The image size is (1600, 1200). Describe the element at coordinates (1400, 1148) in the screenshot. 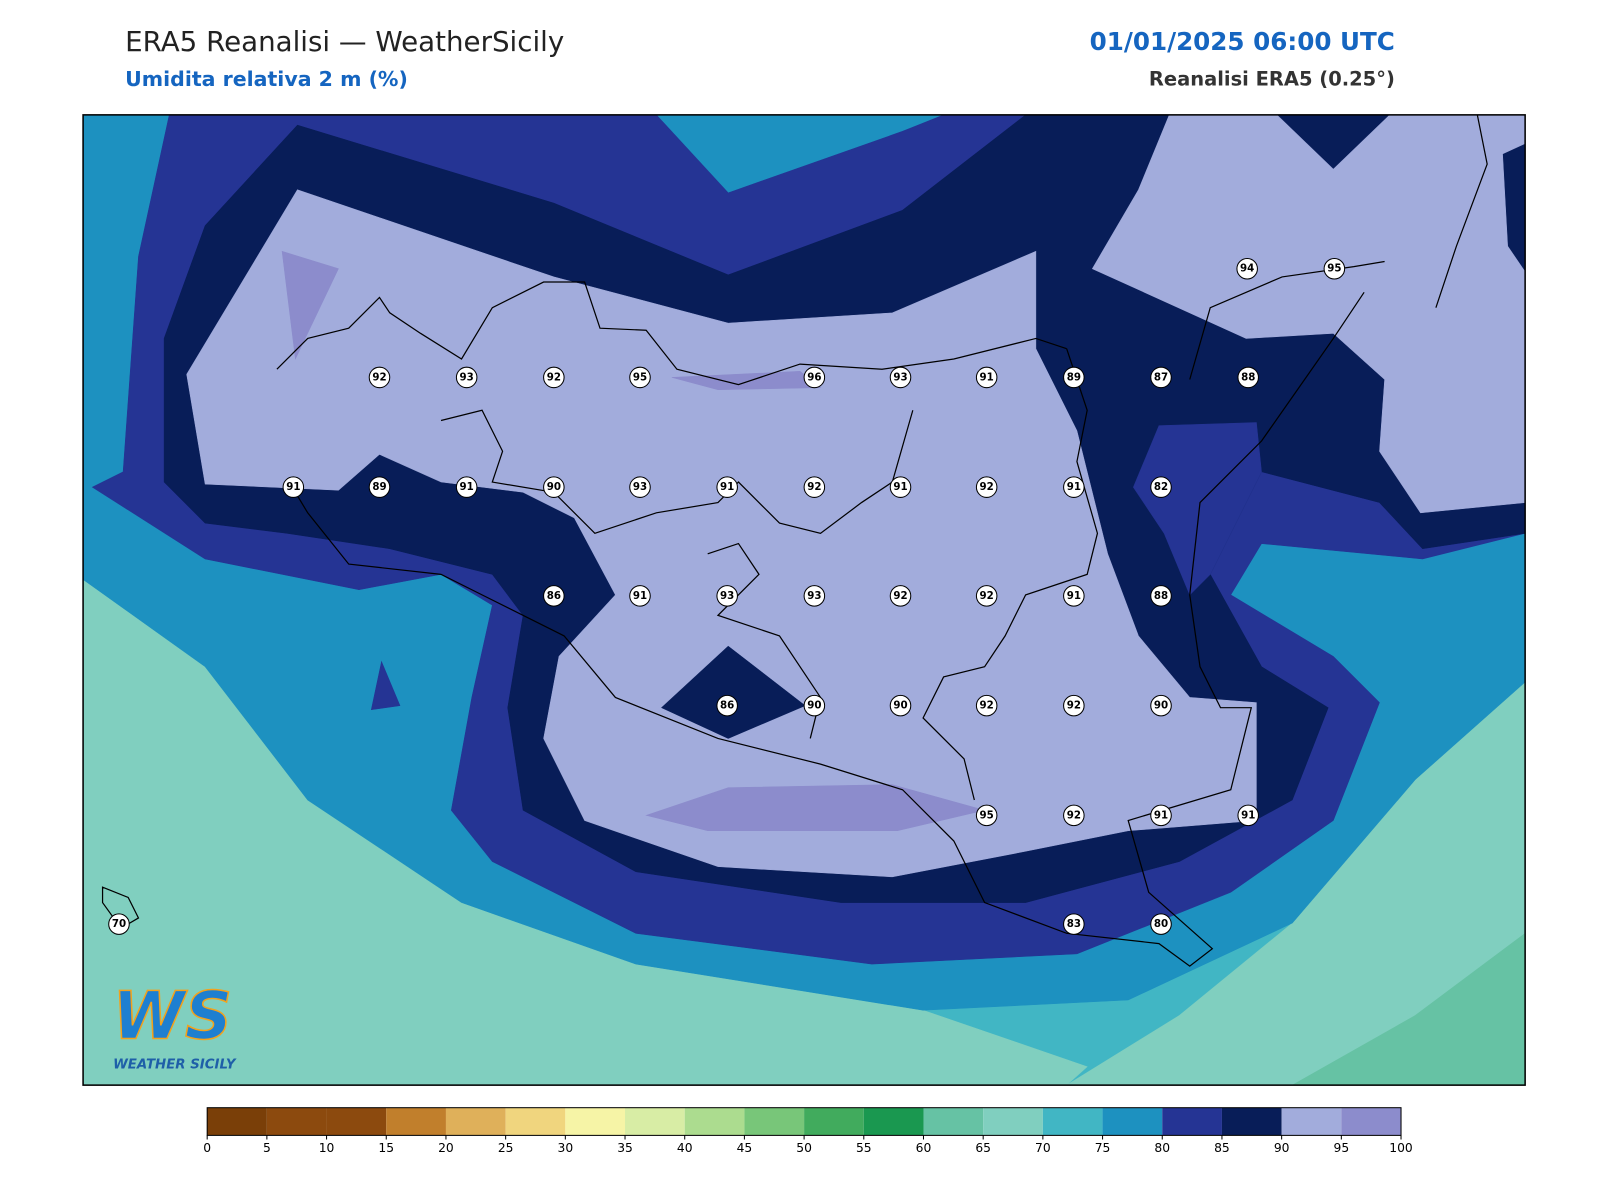

I see `colorbar-tick-label: 100` at that location.